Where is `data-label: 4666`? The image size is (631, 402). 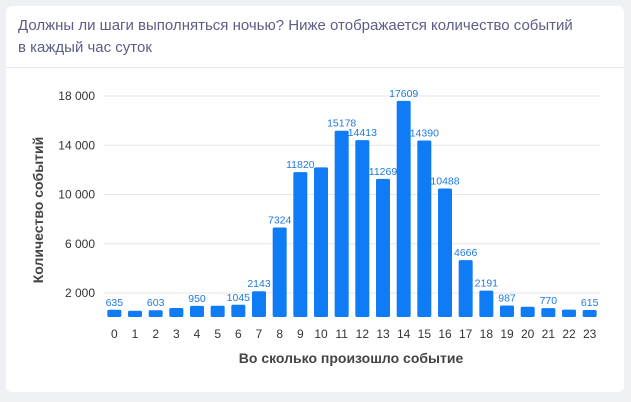 data-label: 4666 is located at coordinates (466, 253).